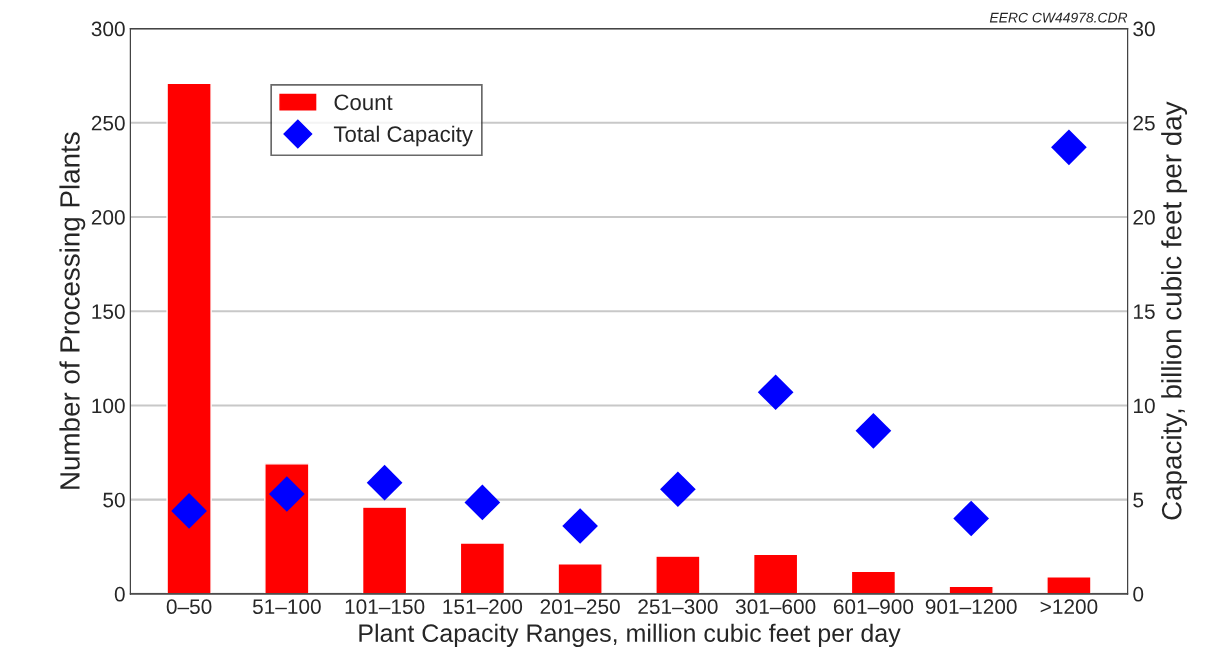 The width and height of the screenshot is (1219, 665). I want to click on y2-tick-label: 20, so click(1144, 217).